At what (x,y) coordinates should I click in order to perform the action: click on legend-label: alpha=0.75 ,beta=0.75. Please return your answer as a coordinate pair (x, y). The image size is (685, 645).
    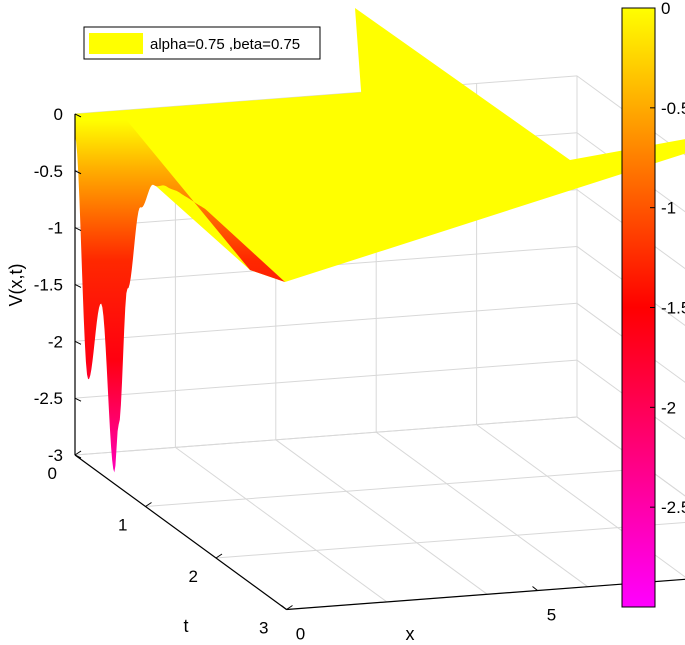
    Looking at the image, I should click on (225, 44).